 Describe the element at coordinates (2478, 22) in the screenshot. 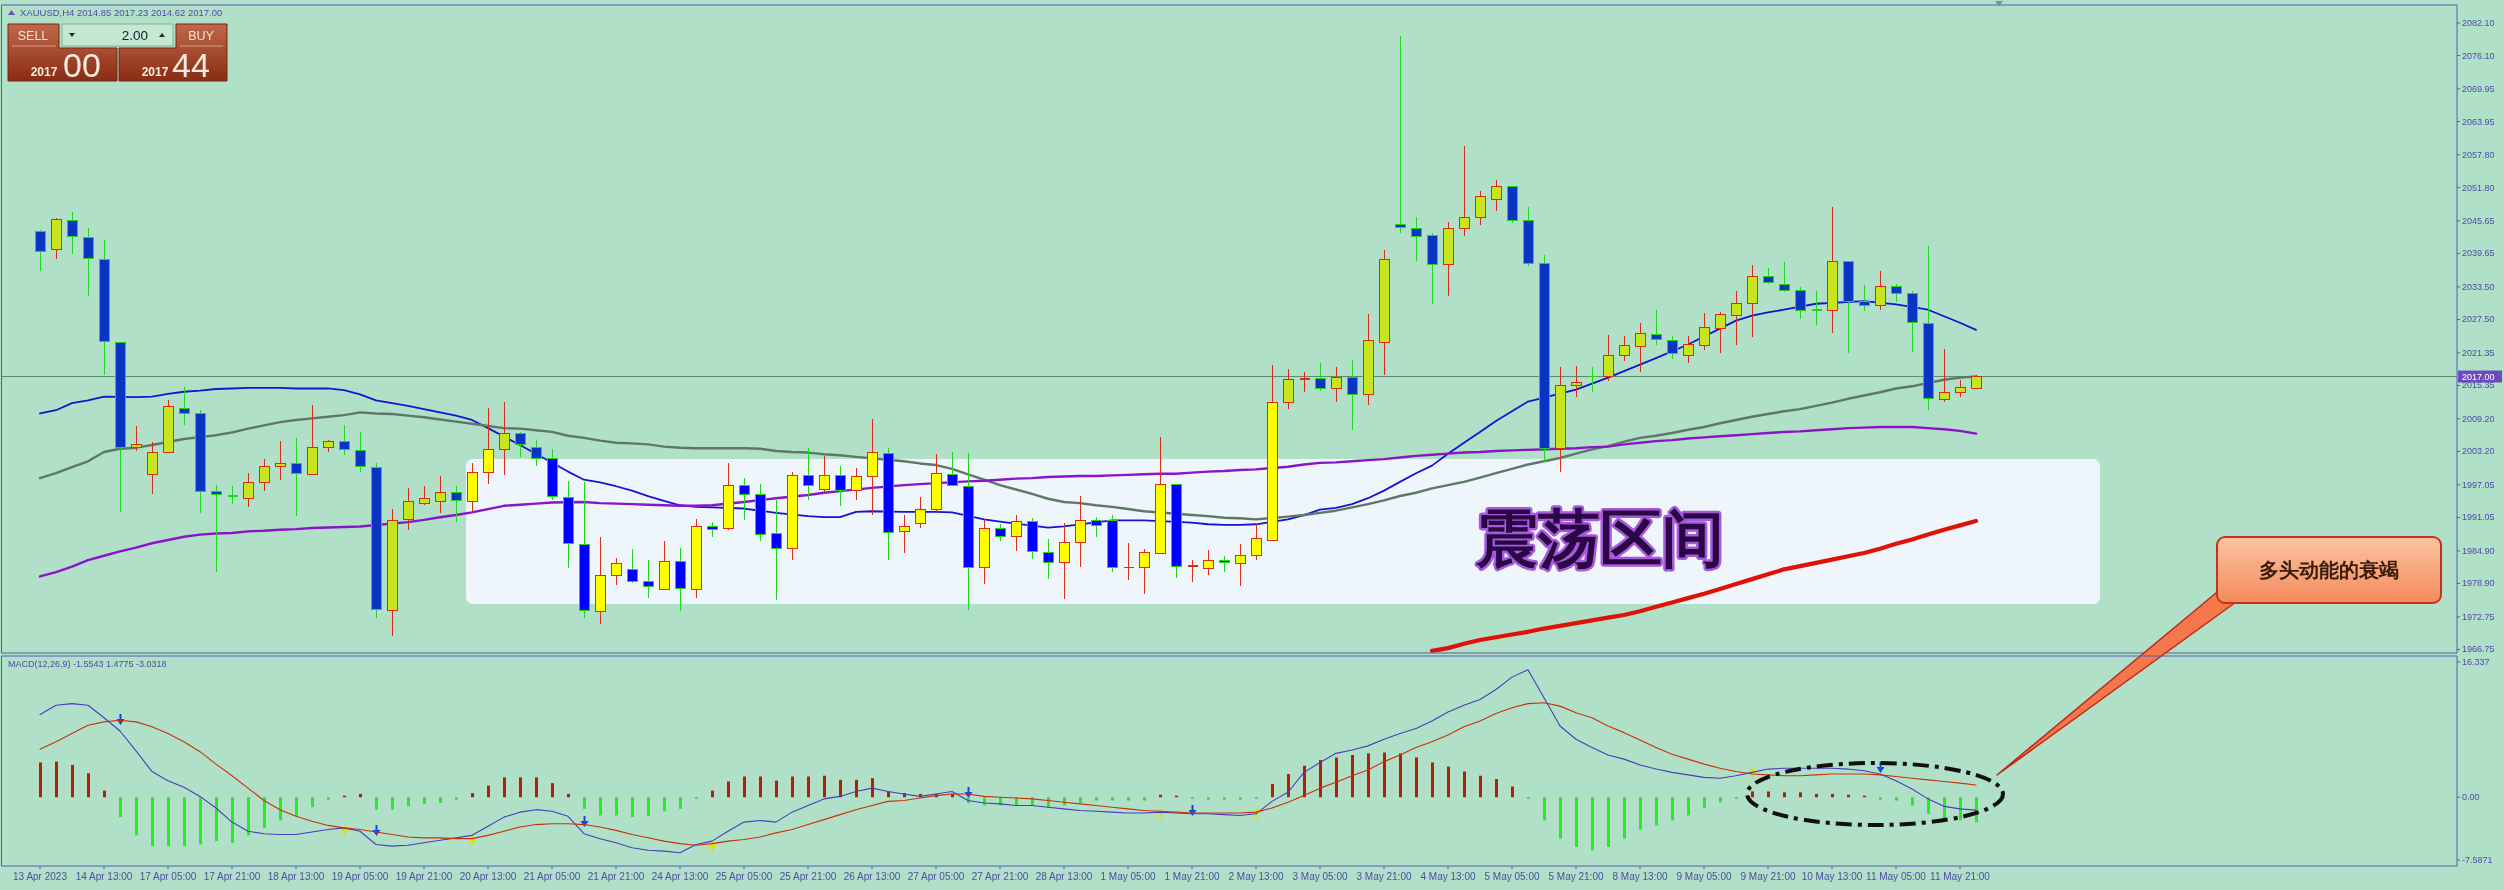

I see `y-tick-label: 2082.10` at that location.